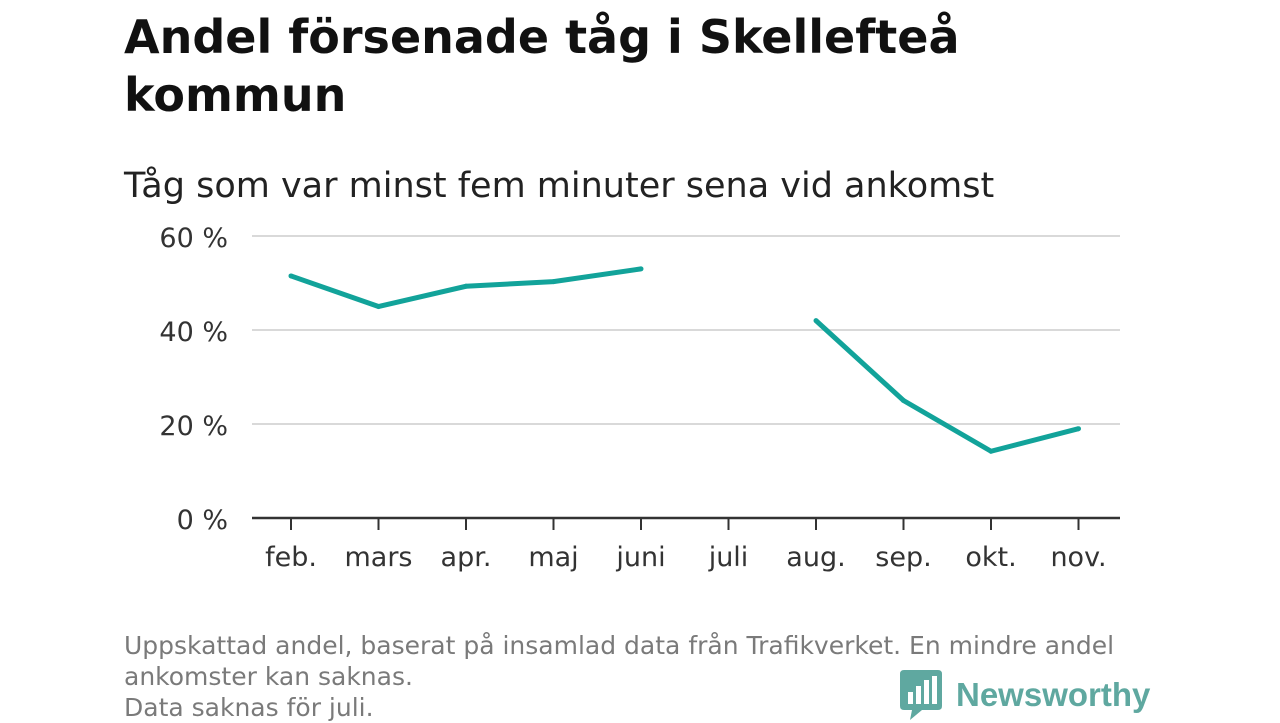 The image size is (1280, 723). What do you see at coordinates (268, 676) in the screenshot?
I see `footnote-line: ankomster kan saknas.` at bounding box center [268, 676].